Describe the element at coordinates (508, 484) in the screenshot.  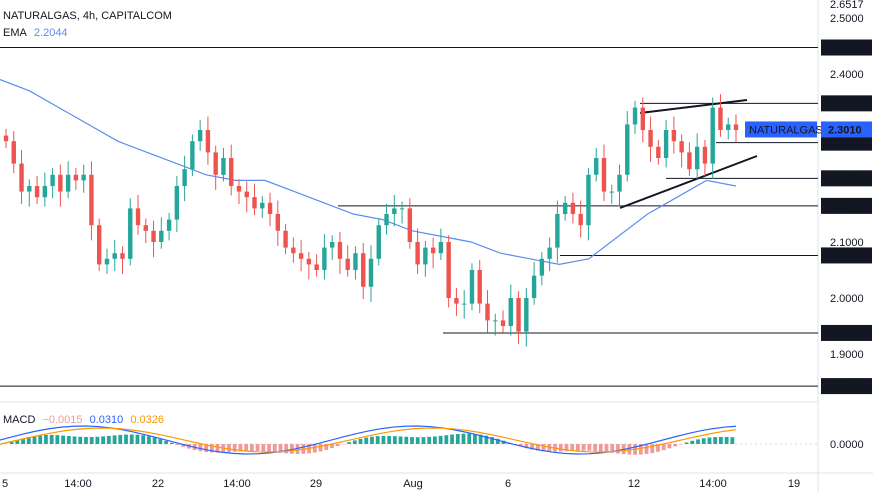
I see `time-tick-6: 6` at that location.